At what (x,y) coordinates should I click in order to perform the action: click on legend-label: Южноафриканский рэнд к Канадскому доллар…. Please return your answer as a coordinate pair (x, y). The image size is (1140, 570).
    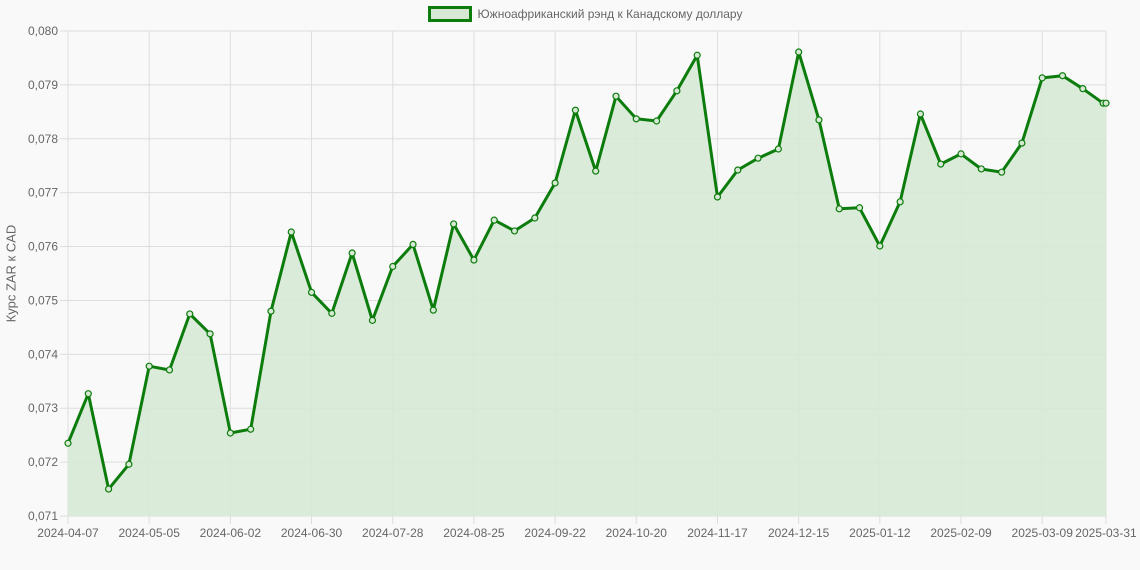
    Looking at the image, I should click on (610, 14).